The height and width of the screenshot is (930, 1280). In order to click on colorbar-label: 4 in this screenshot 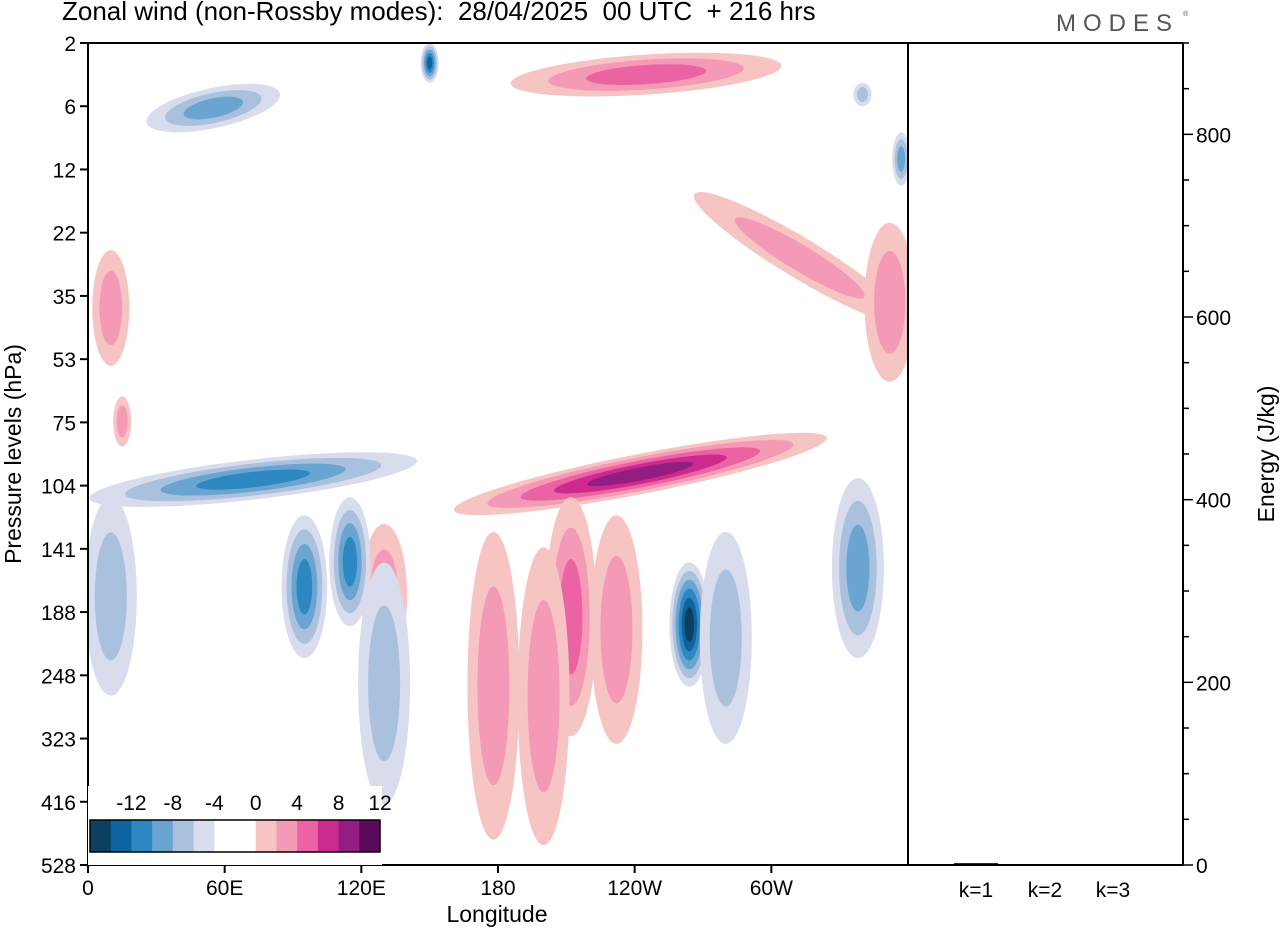, I will do `click(297, 803)`.